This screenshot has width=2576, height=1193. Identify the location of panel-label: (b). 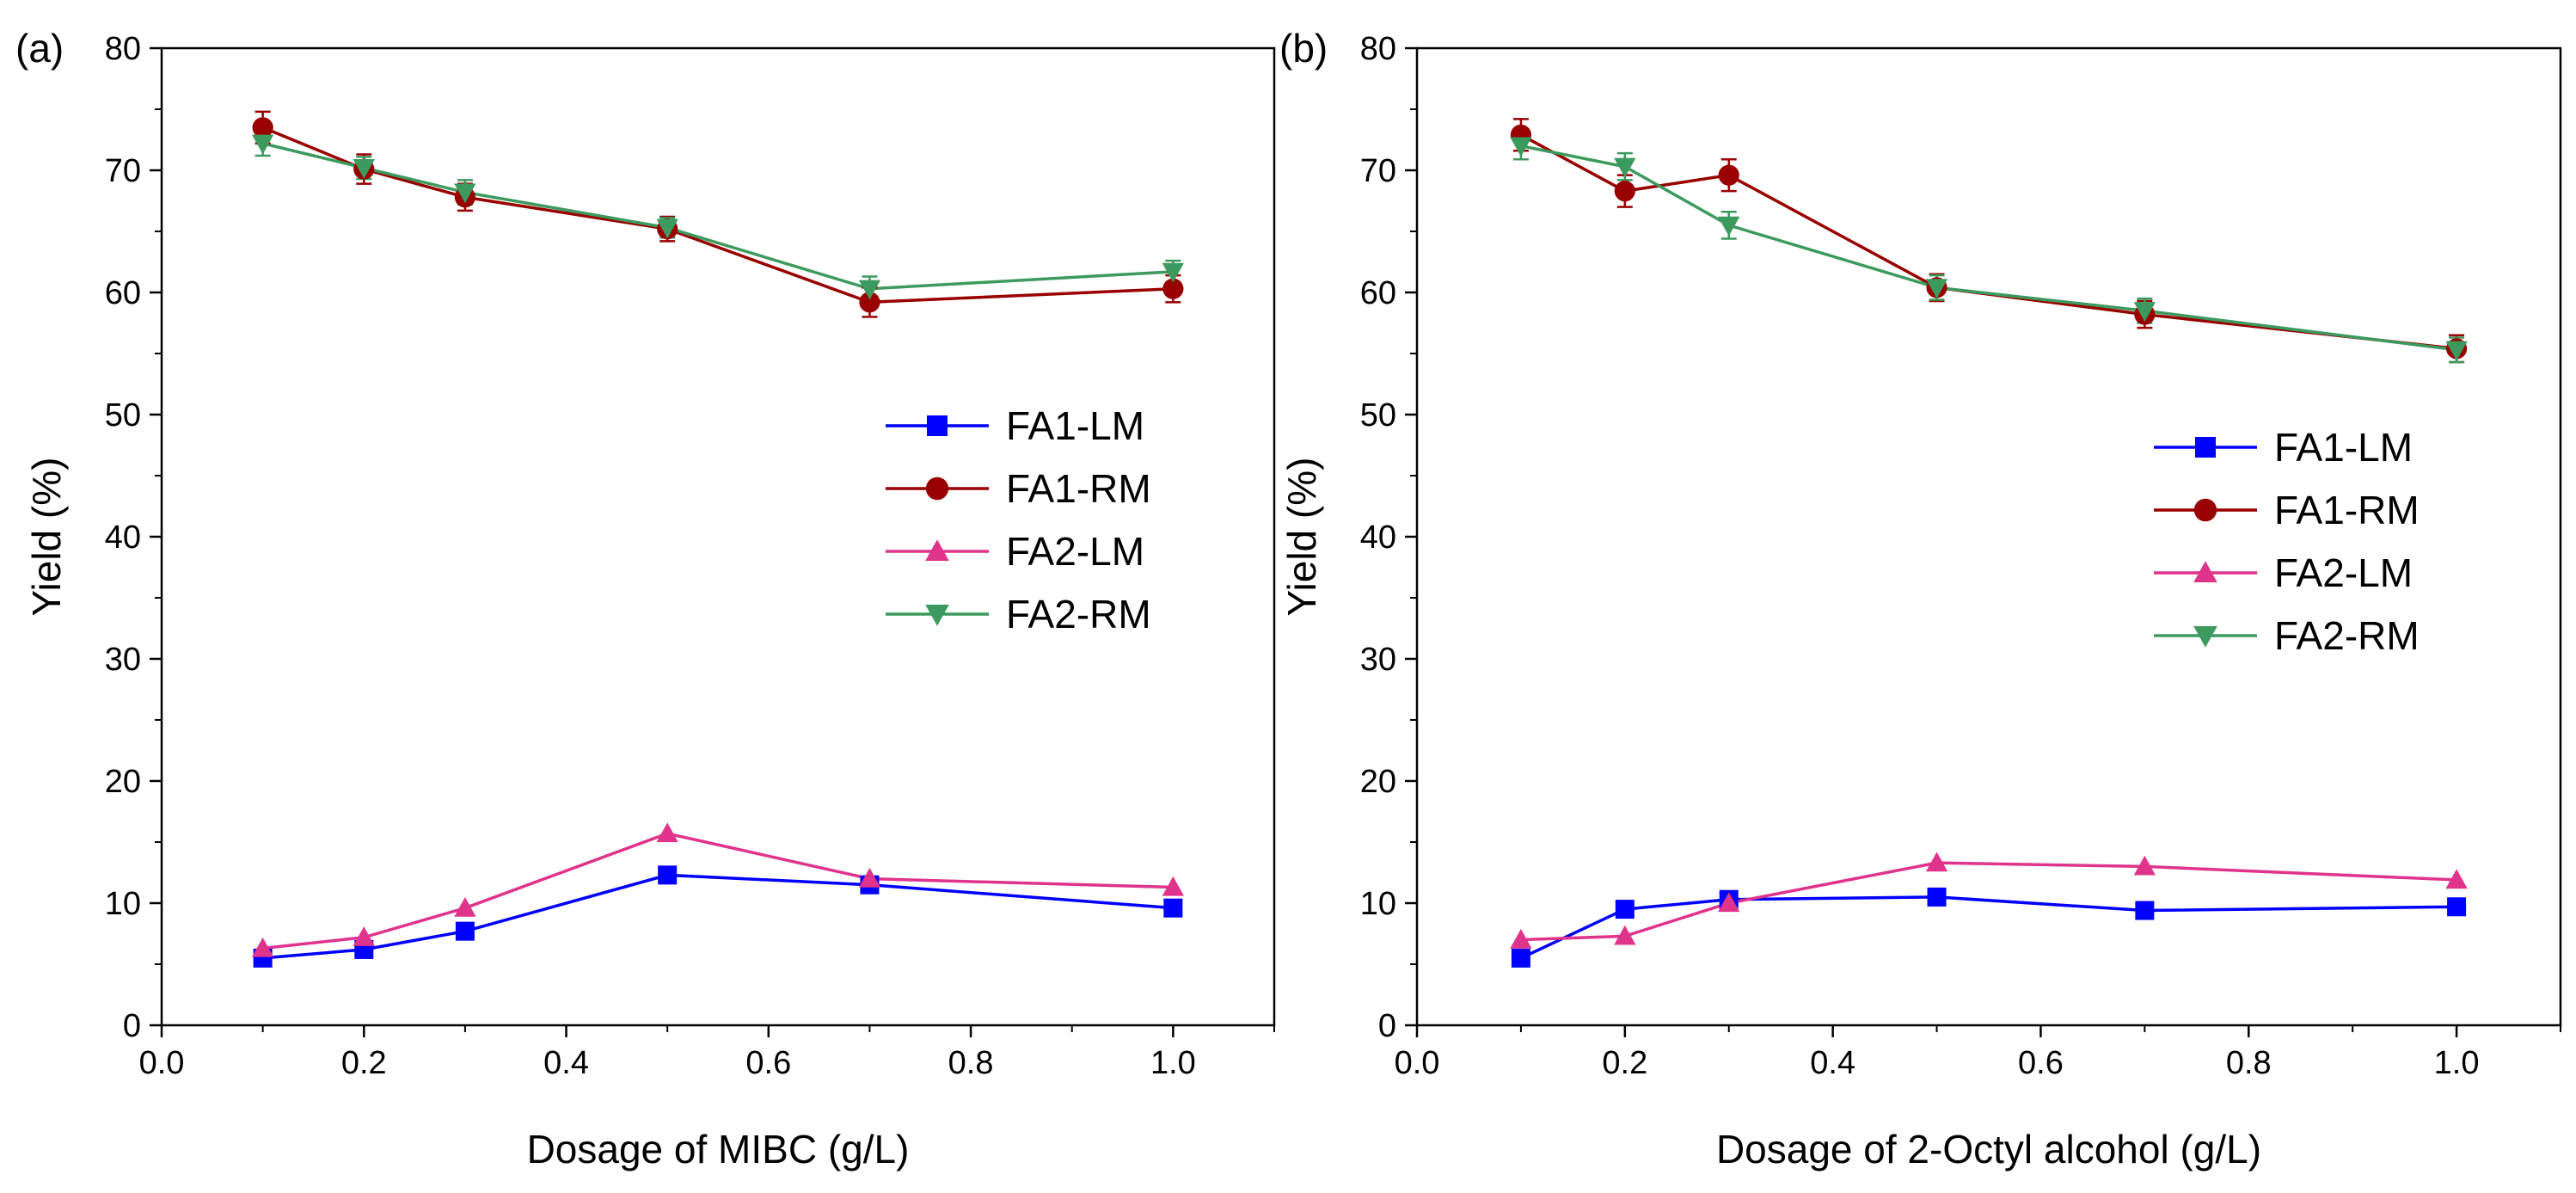
(1303, 48).